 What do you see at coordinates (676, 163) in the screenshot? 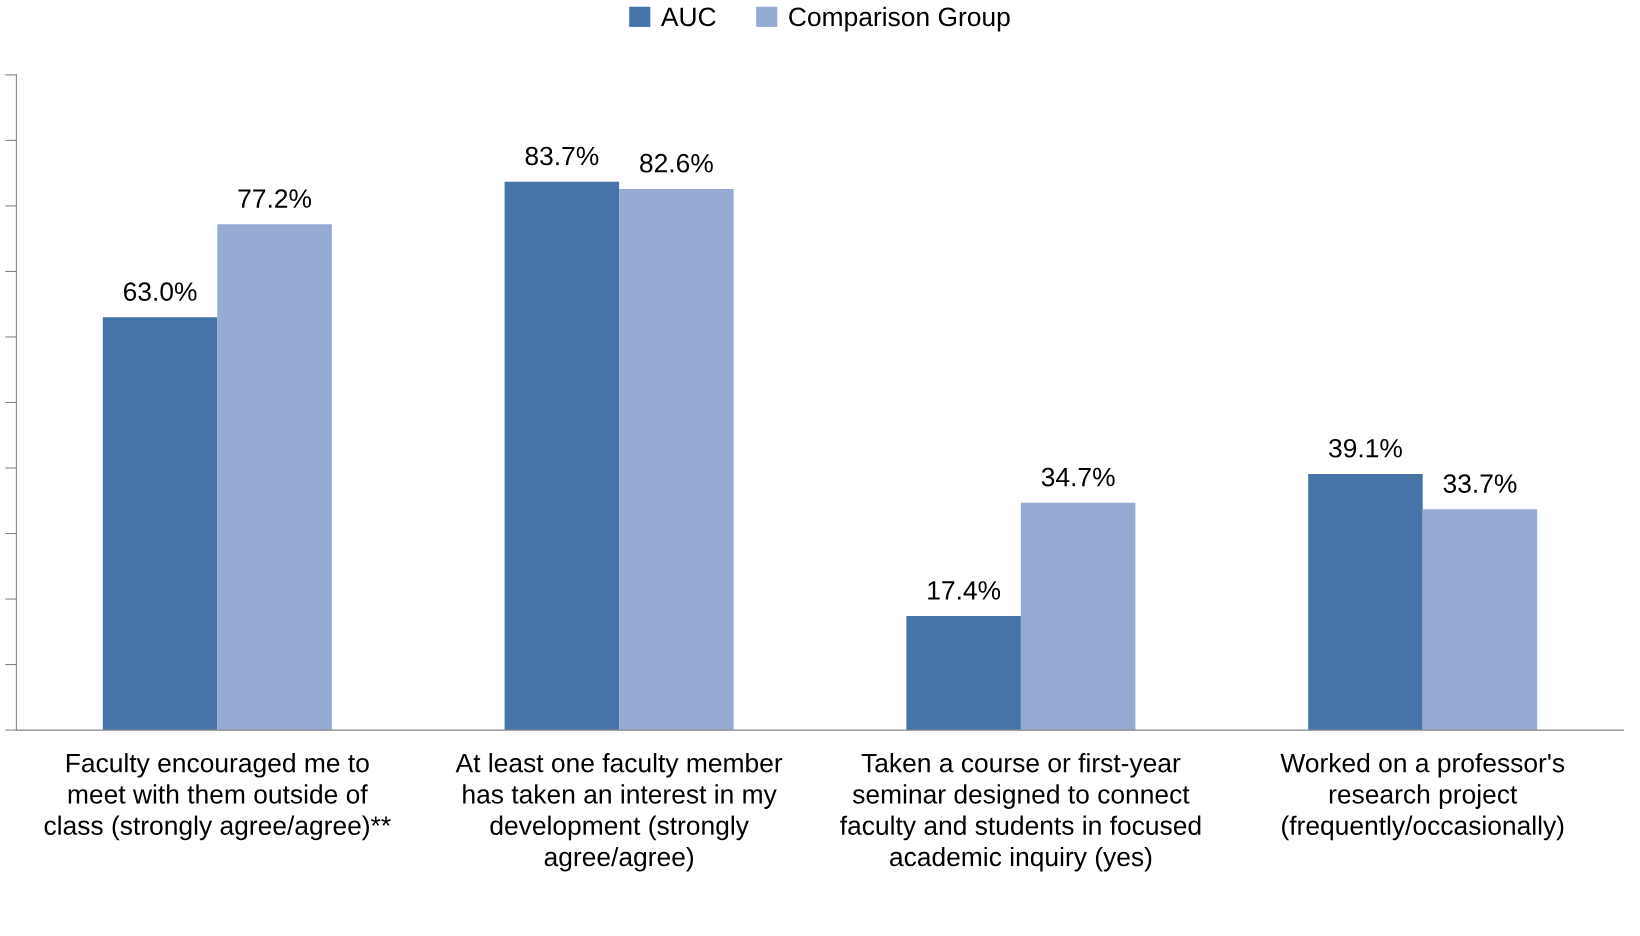
I see `data-label: 82.6%` at bounding box center [676, 163].